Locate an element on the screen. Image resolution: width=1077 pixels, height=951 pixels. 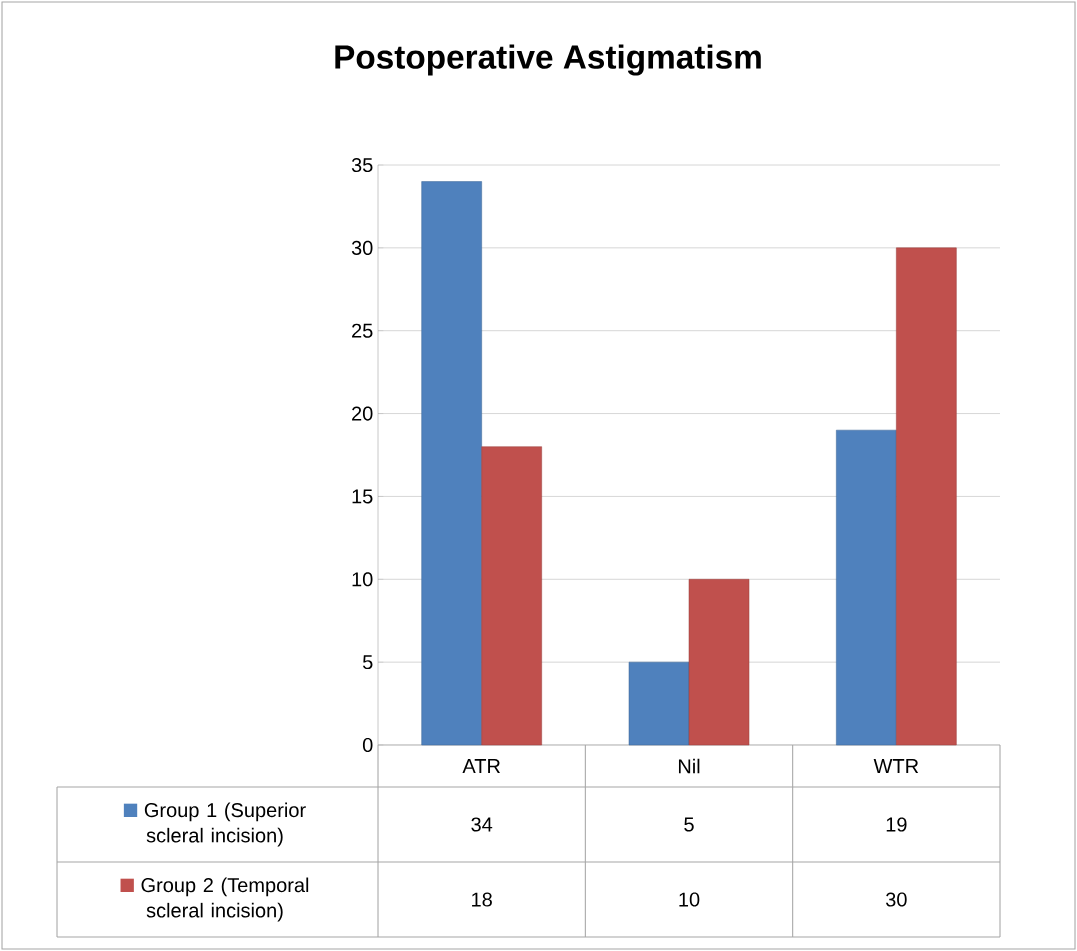
legend-label: Group 1 (Superior scleral incision) is located at coordinates (225, 824).